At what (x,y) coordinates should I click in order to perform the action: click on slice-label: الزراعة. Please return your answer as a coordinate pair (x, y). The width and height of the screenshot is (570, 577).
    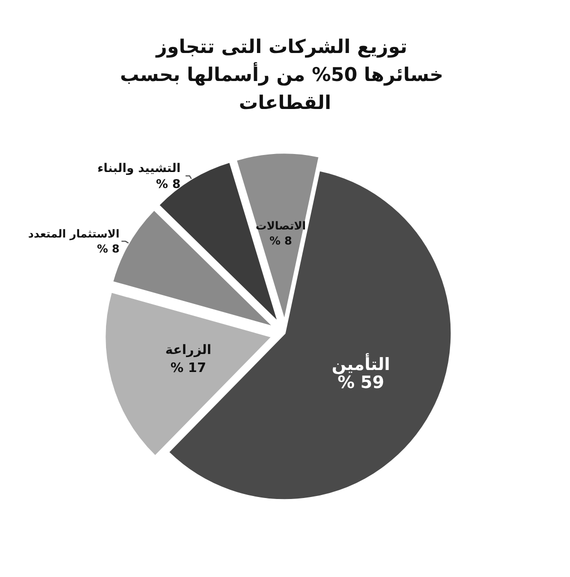
    Looking at the image, I should click on (188, 350).